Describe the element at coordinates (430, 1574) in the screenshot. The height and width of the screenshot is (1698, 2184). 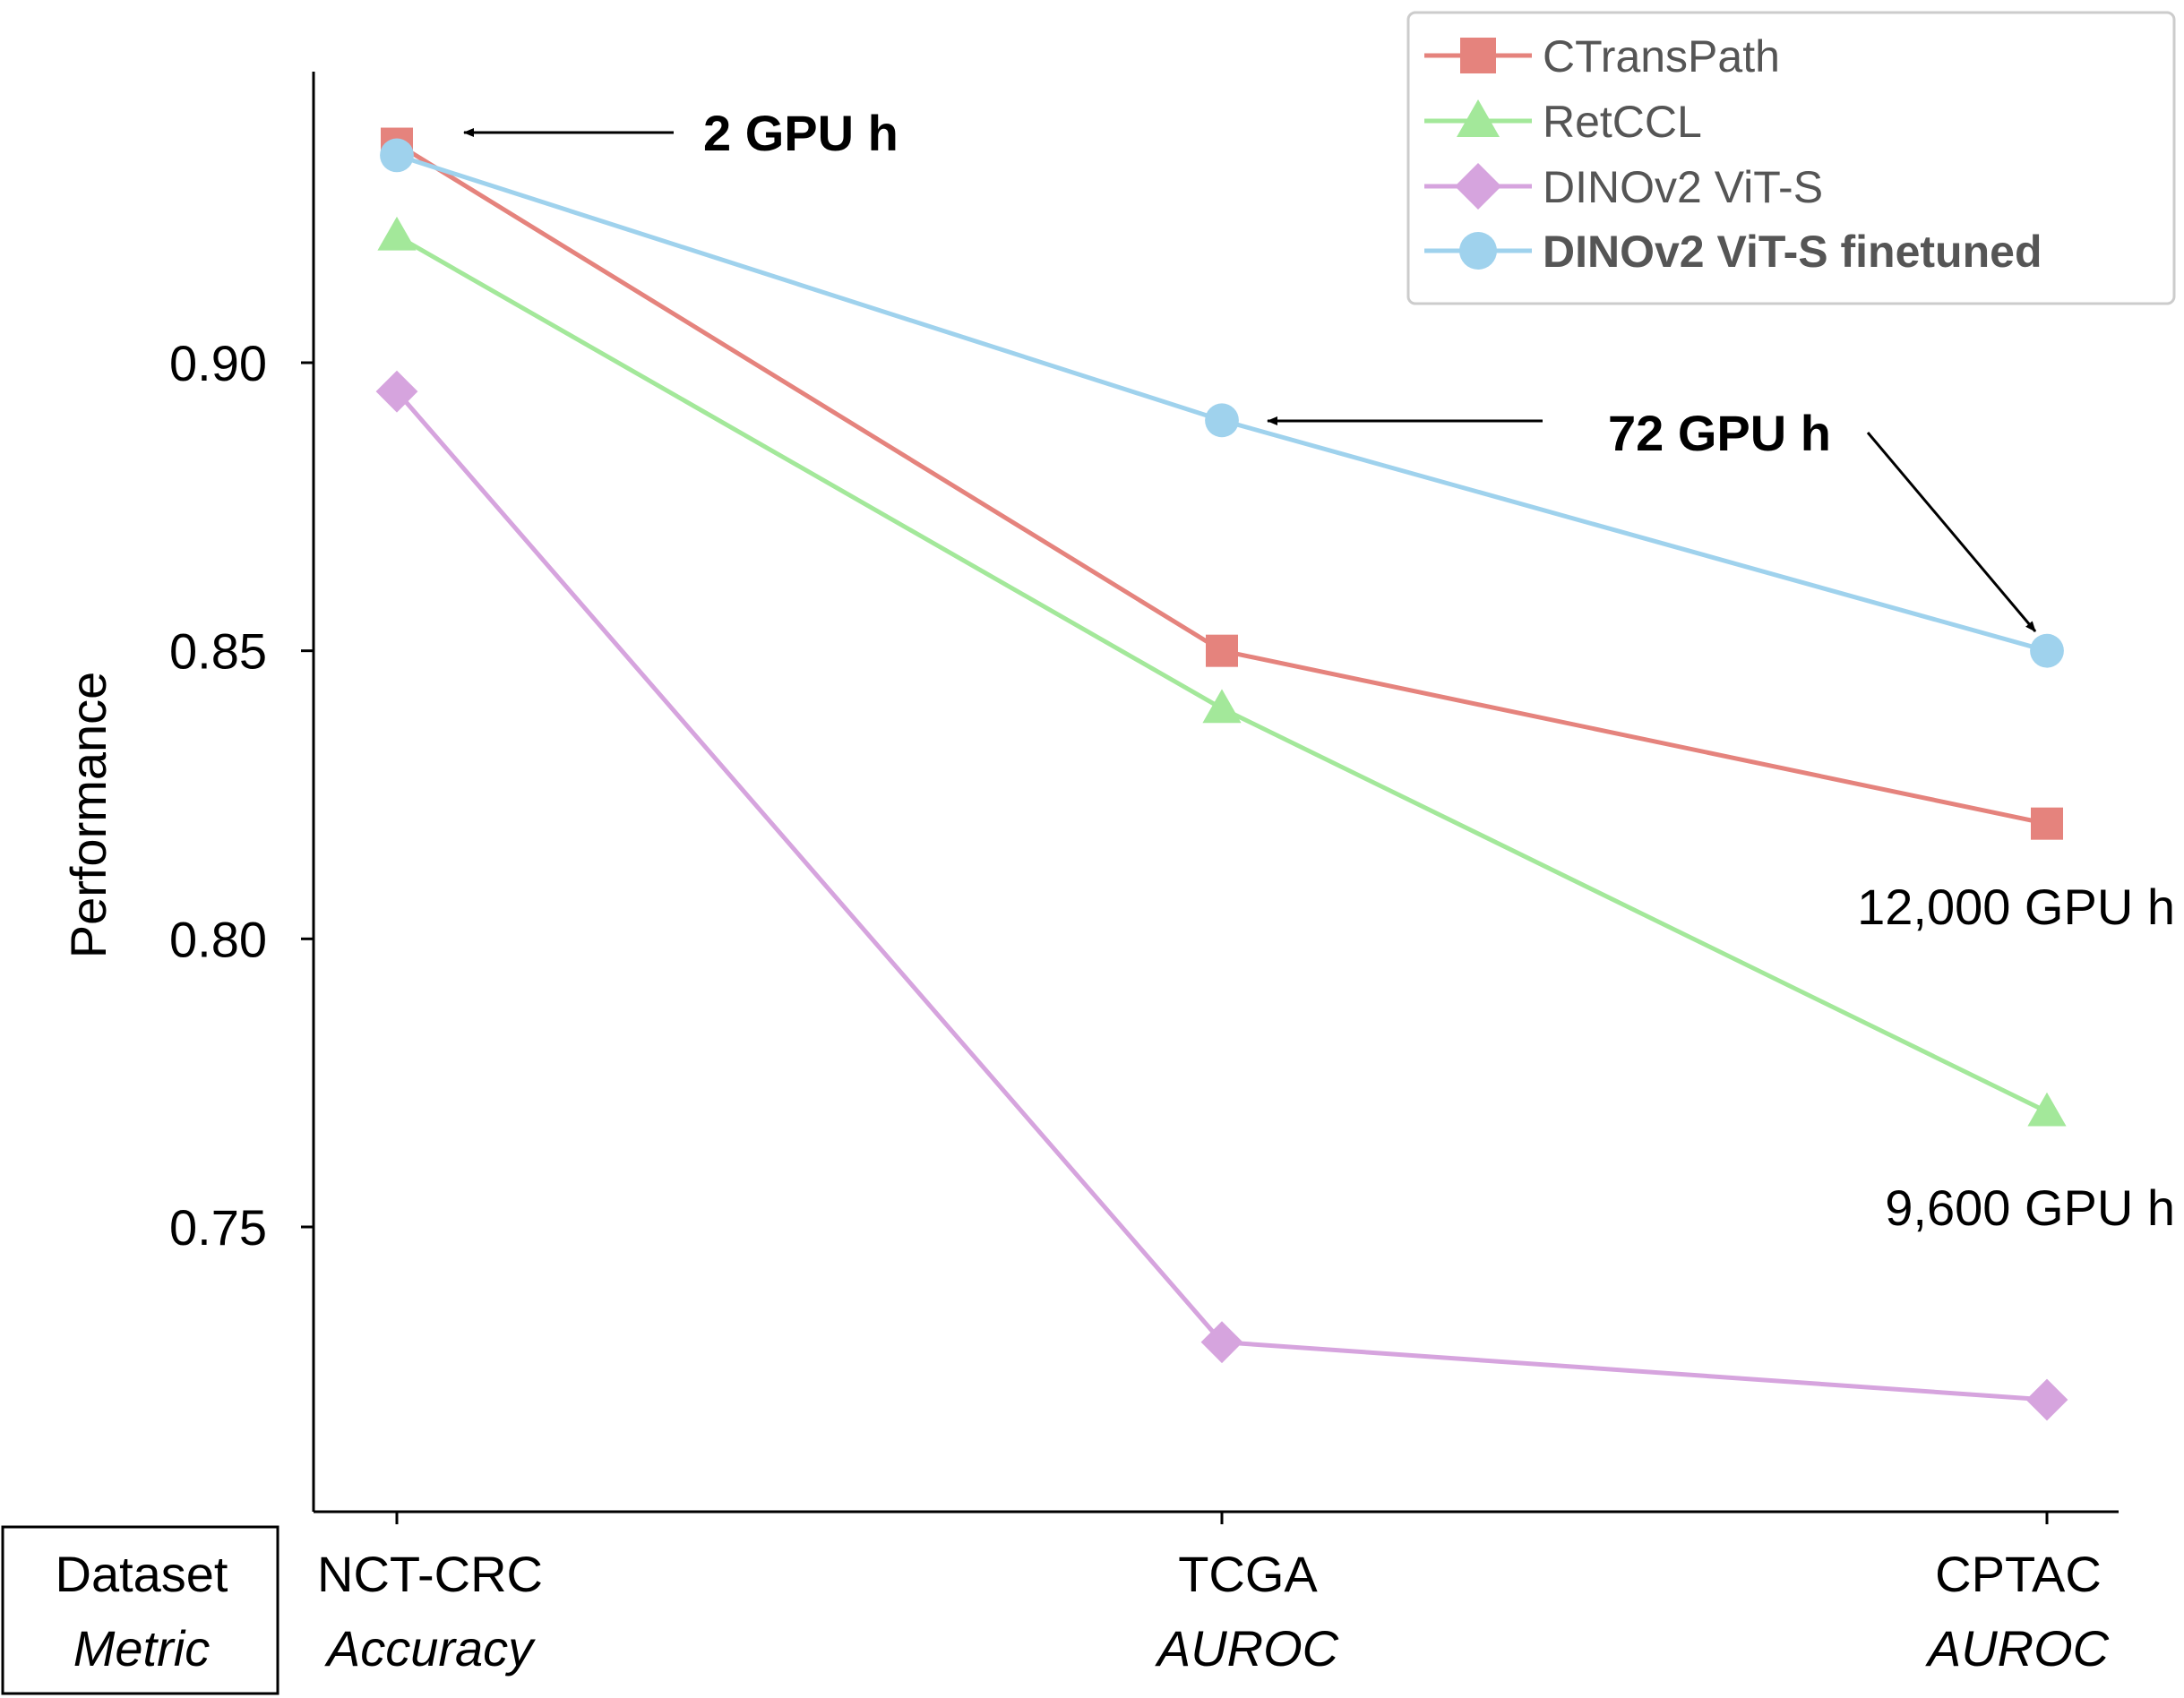
I see `category-label-nct-crc: NCT-CRC` at that location.